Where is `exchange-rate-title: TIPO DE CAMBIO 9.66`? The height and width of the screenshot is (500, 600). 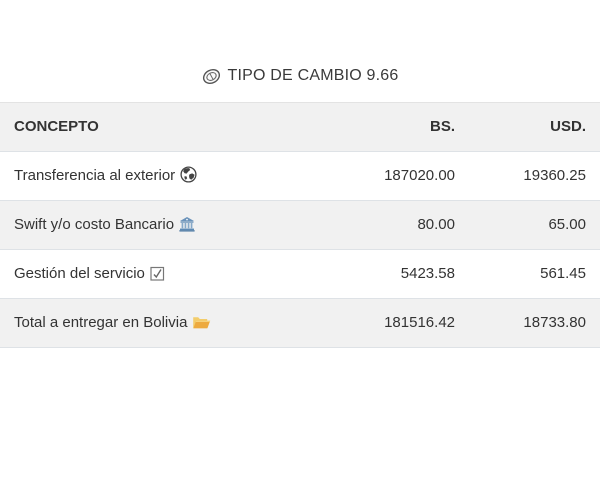
exchange-rate-title: TIPO DE CAMBIO 9.66 is located at coordinates (300, 76).